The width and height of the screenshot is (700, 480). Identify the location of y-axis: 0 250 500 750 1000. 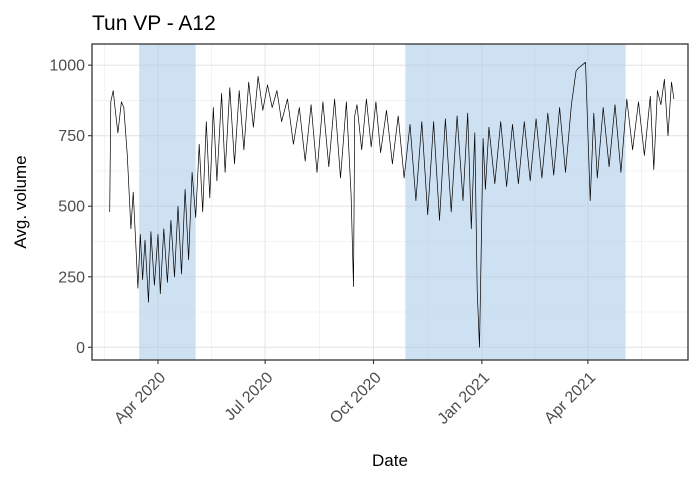
(70, 207).